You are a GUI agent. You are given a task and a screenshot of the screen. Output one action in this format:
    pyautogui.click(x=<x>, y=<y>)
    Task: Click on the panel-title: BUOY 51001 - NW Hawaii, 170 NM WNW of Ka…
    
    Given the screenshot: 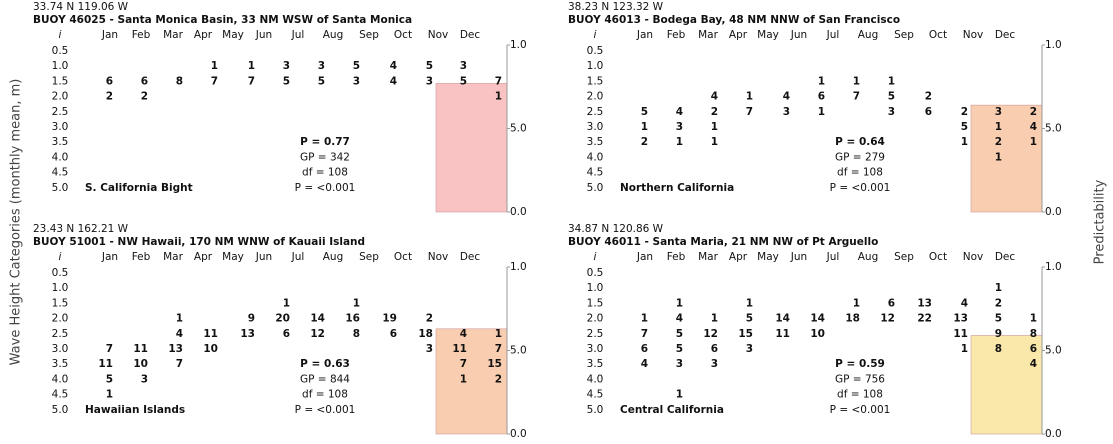 What is the action you would take?
    pyautogui.click(x=199, y=242)
    